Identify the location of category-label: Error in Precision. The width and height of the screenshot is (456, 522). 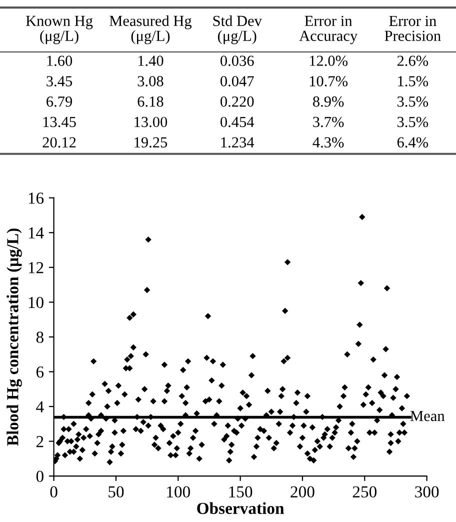
(412, 29).